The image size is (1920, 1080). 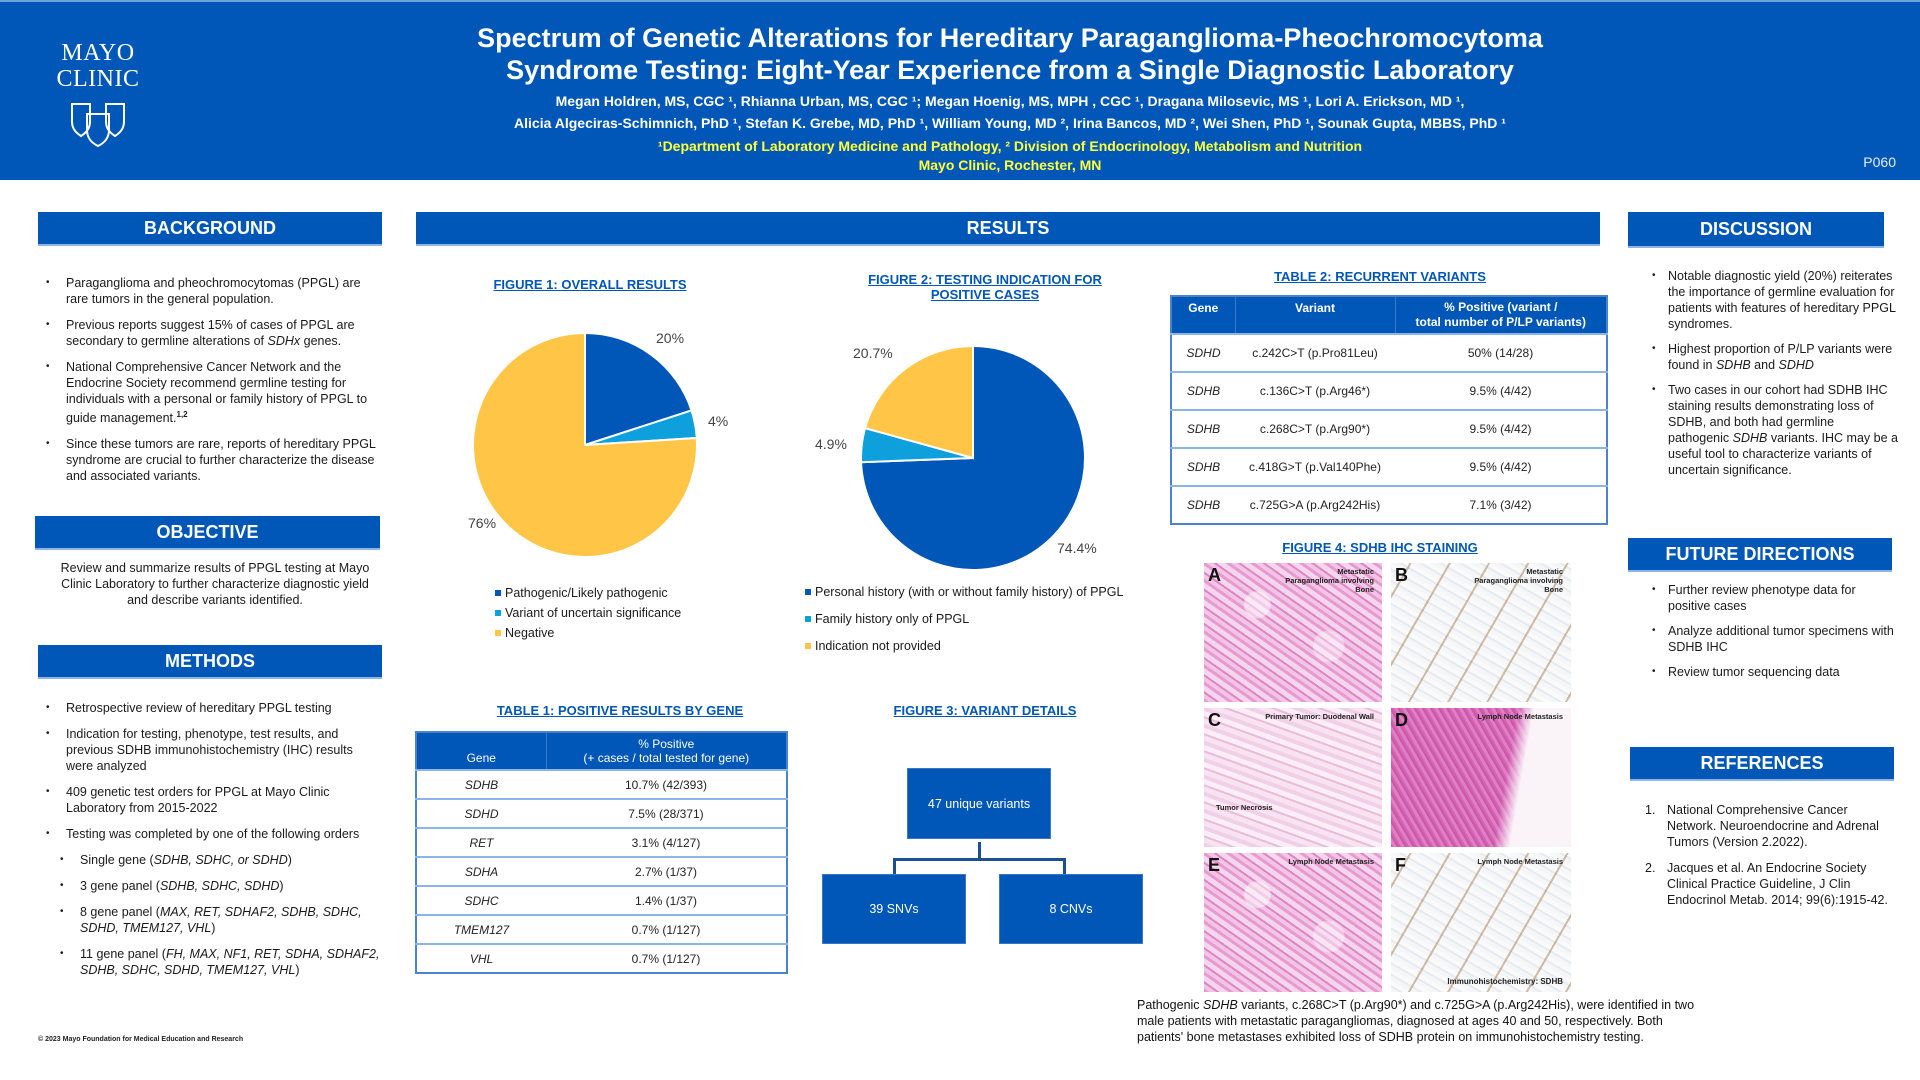 I want to click on legend-label: Negative, so click(x=530, y=633).